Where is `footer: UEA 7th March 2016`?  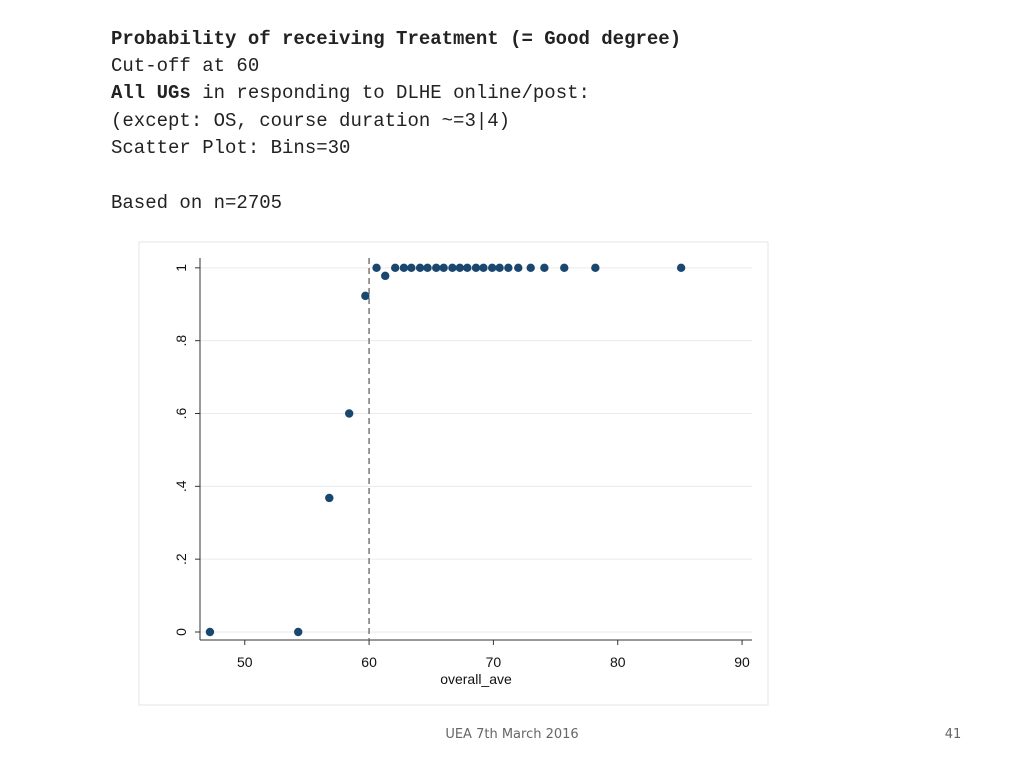 footer: UEA 7th March 2016 is located at coordinates (511, 734).